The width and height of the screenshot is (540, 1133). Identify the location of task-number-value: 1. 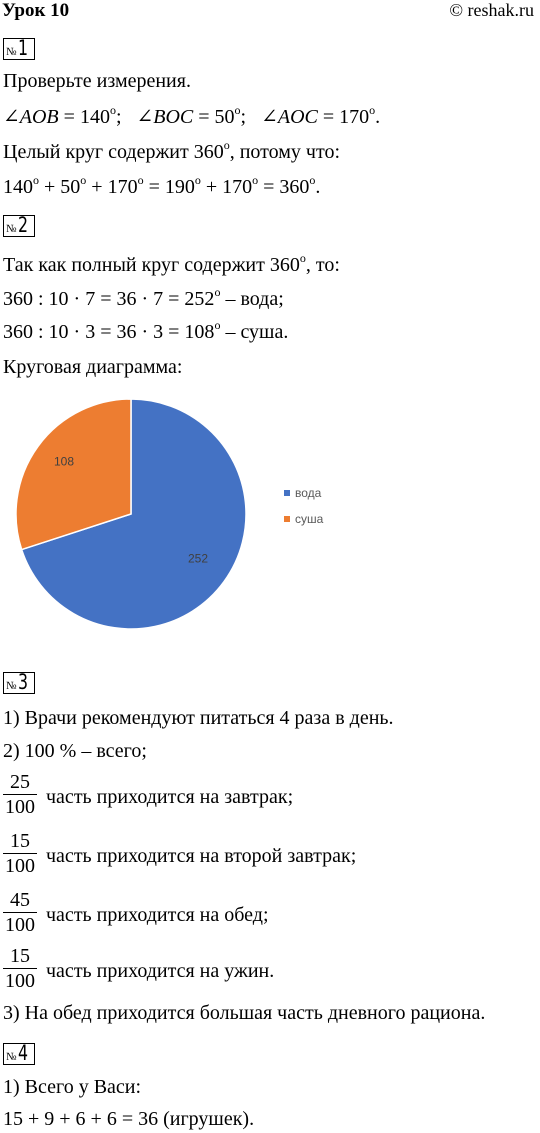
(22, 48).